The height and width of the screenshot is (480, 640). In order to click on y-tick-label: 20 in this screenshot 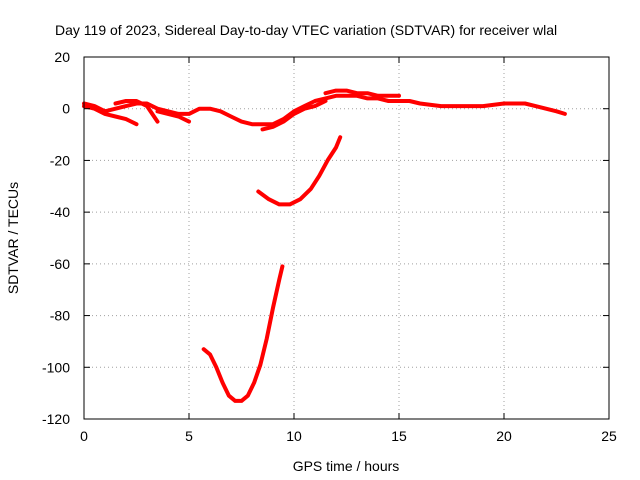, I will do `click(62, 57)`.